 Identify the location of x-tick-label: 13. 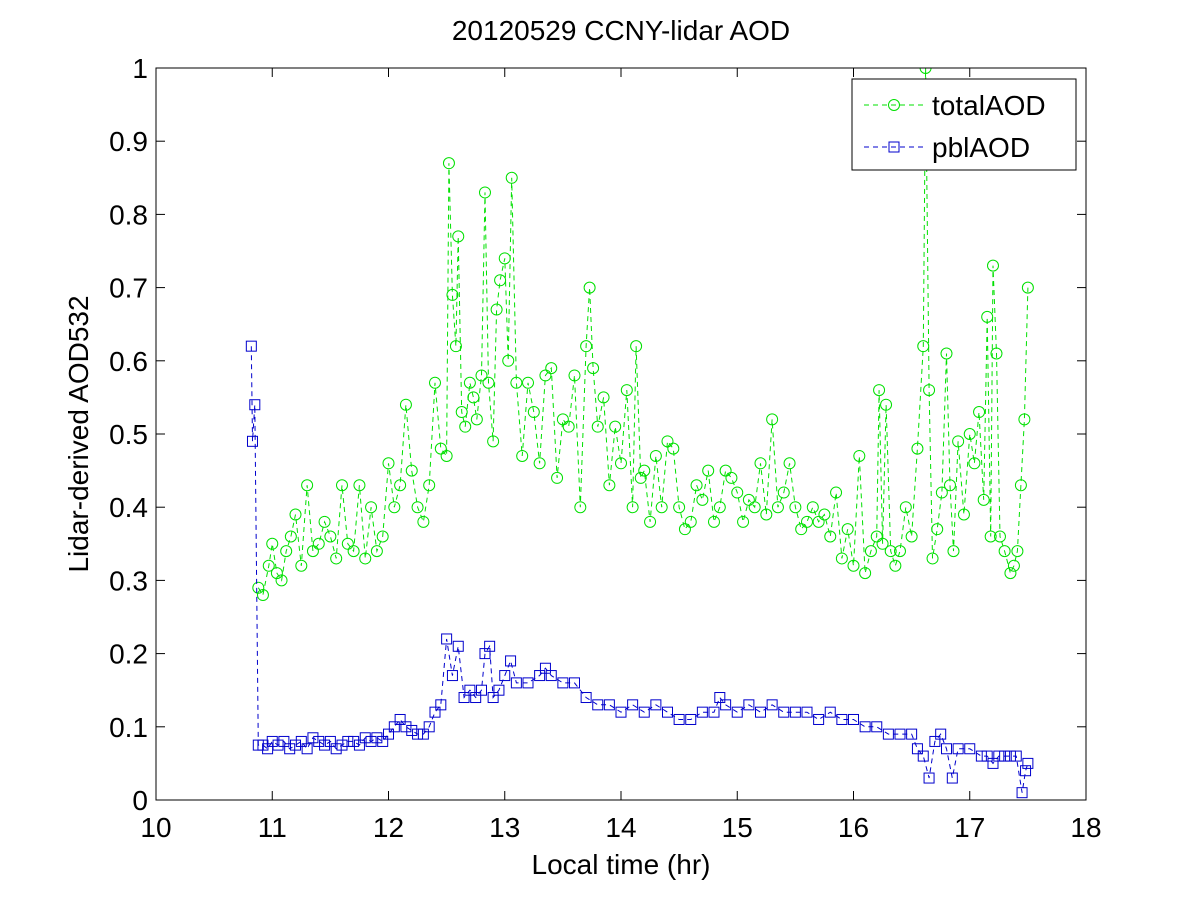
(504, 827).